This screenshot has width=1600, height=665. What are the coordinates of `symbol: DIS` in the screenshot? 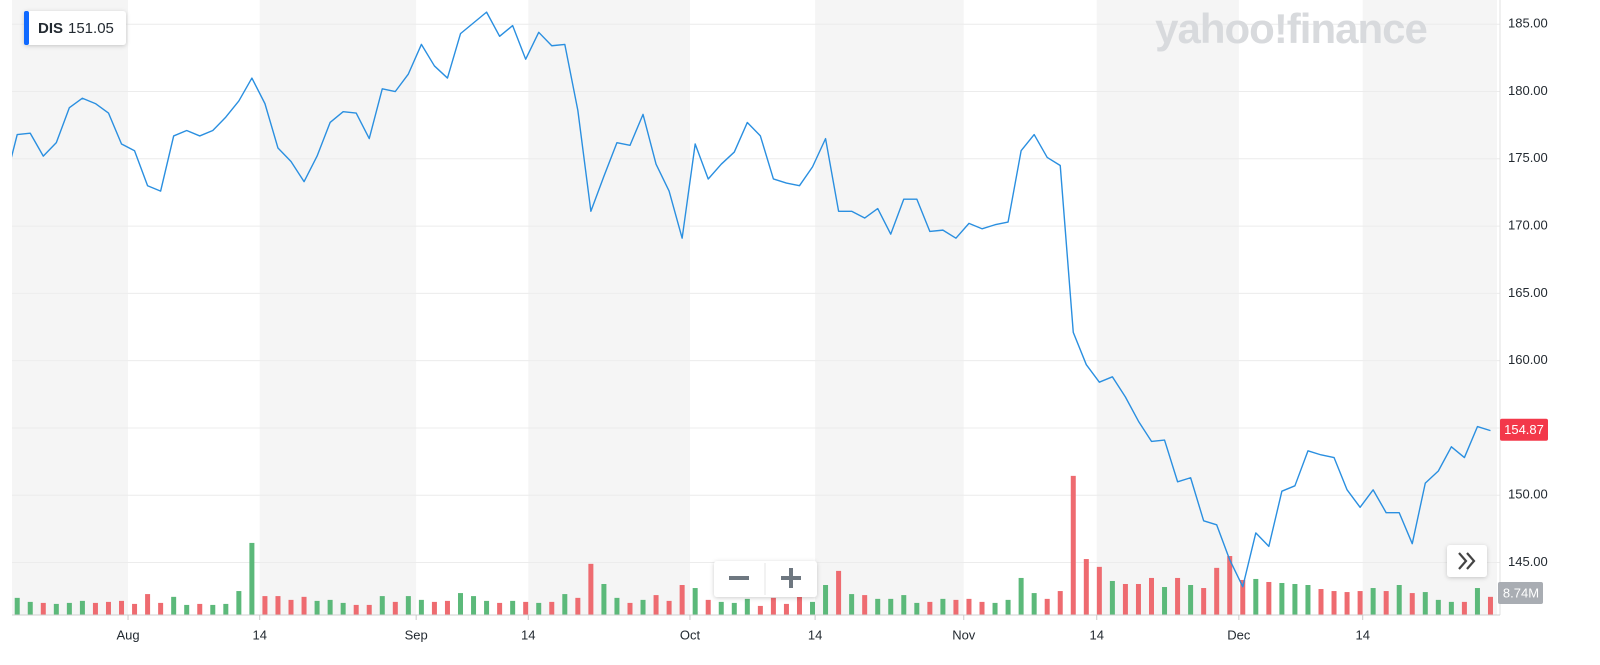 It's located at (50, 28).